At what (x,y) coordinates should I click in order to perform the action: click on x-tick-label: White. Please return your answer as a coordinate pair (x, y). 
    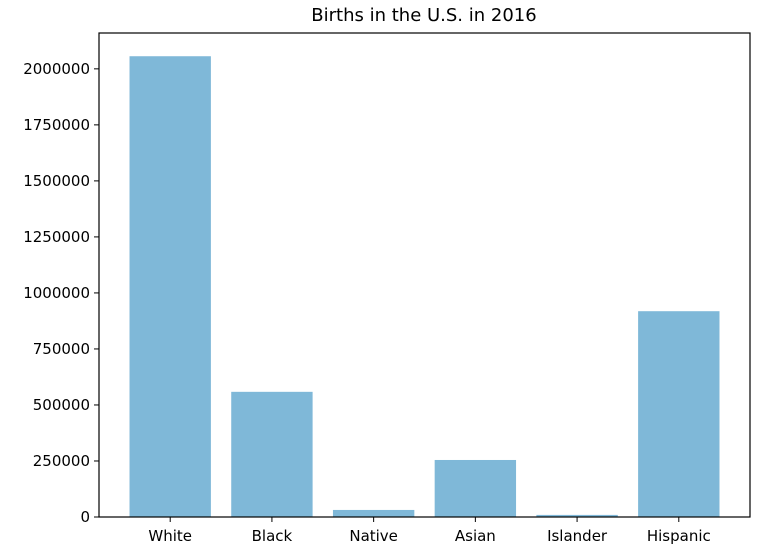
    Looking at the image, I should click on (170, 536).